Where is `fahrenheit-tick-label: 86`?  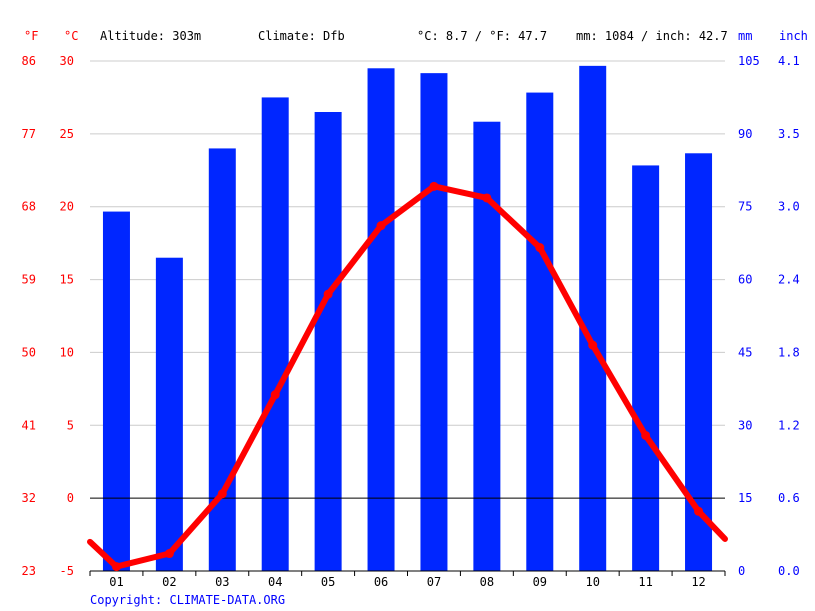 fahrenheit-tick-label: 86 is located at coordinates (29, 61).